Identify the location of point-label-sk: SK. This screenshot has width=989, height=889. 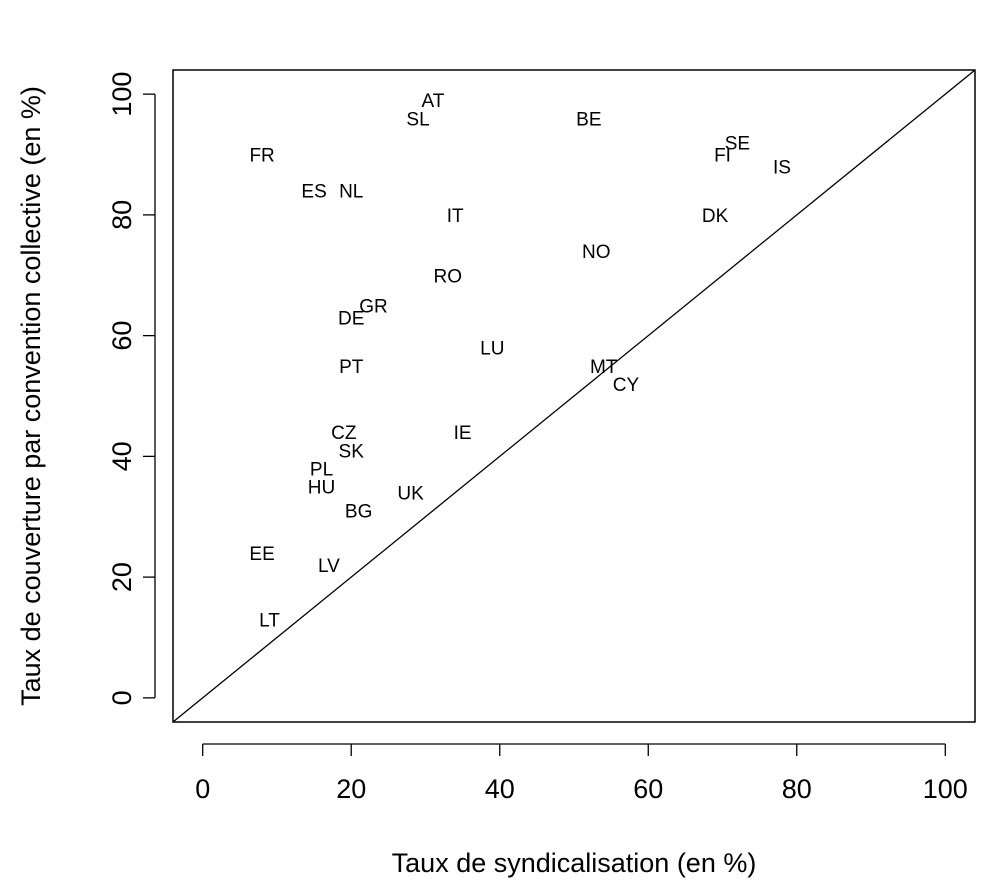
(352, 451).